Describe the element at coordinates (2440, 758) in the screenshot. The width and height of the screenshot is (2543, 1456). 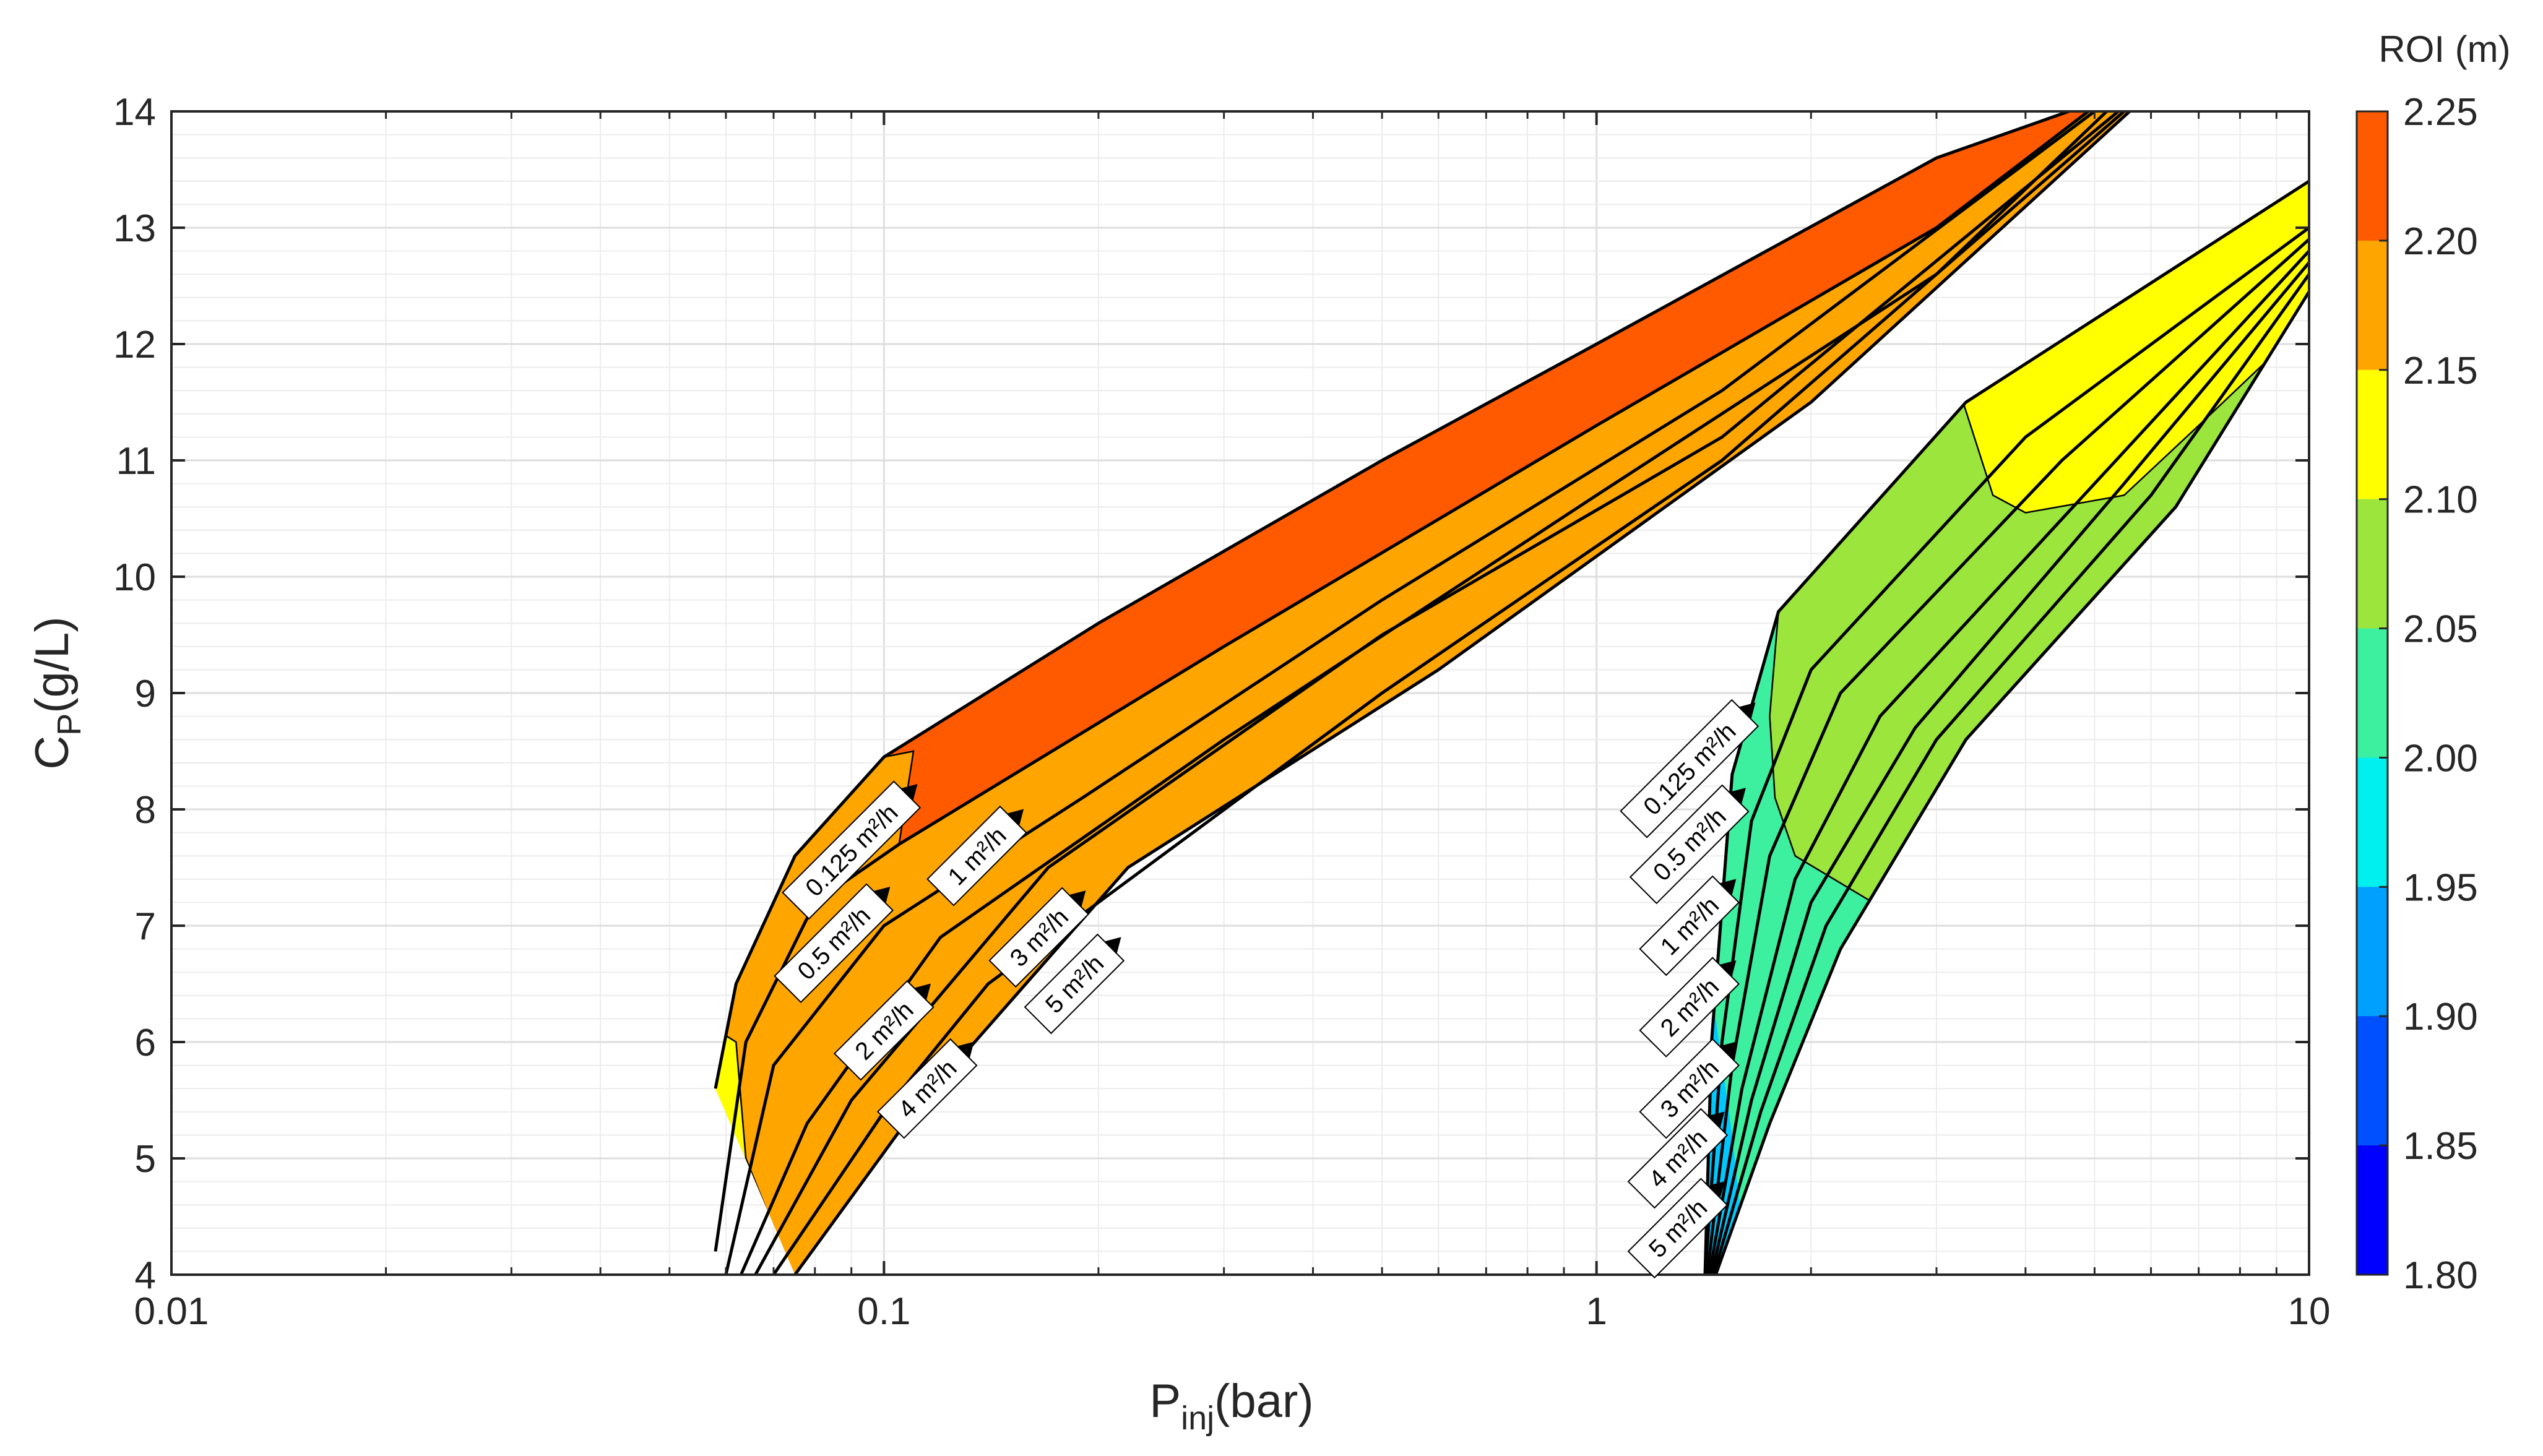
I see `colorbar-tick-label: 2.00` at that location.